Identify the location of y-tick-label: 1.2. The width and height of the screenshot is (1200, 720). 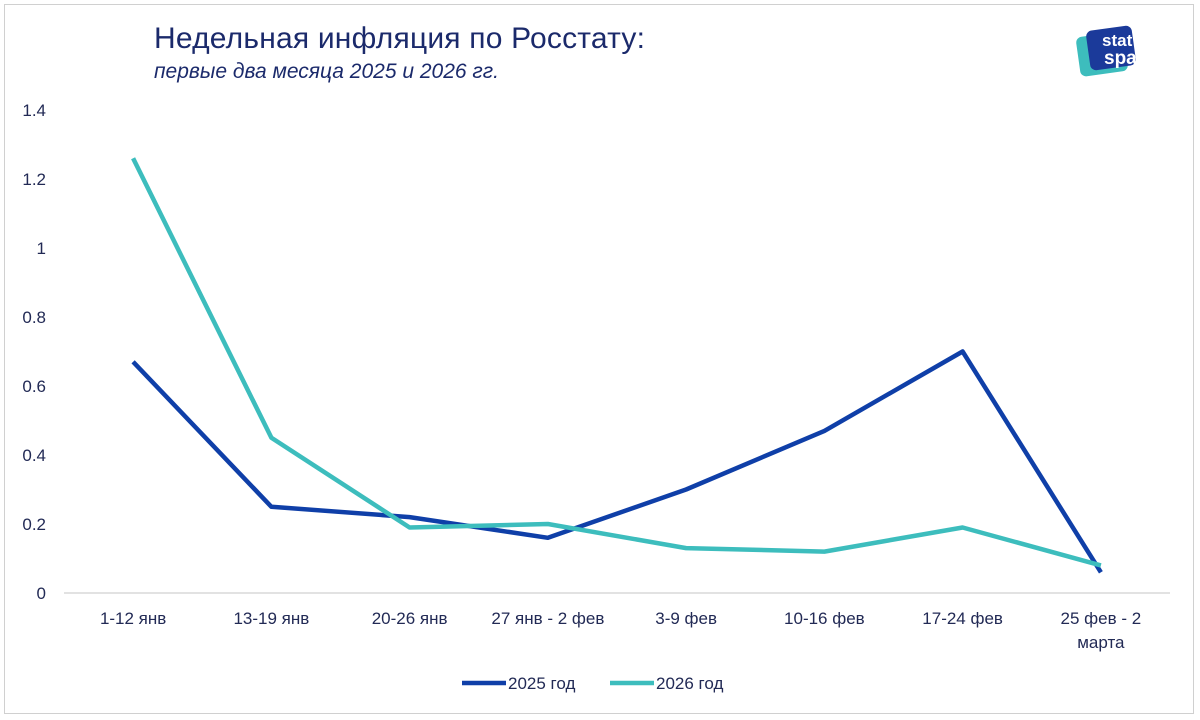
(34, 179).